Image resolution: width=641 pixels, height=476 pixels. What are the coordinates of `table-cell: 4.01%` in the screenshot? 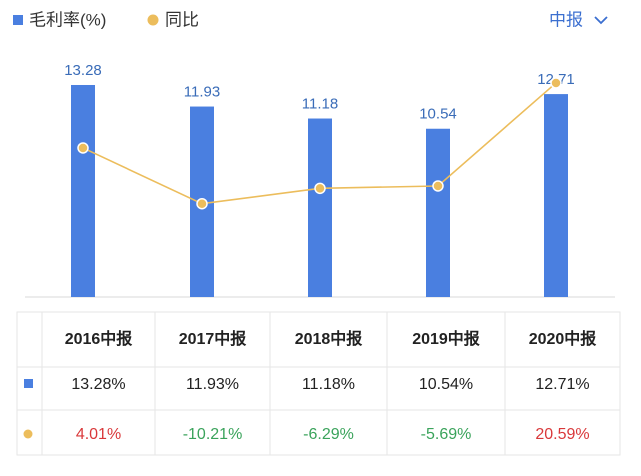 It's located at (98, 434).